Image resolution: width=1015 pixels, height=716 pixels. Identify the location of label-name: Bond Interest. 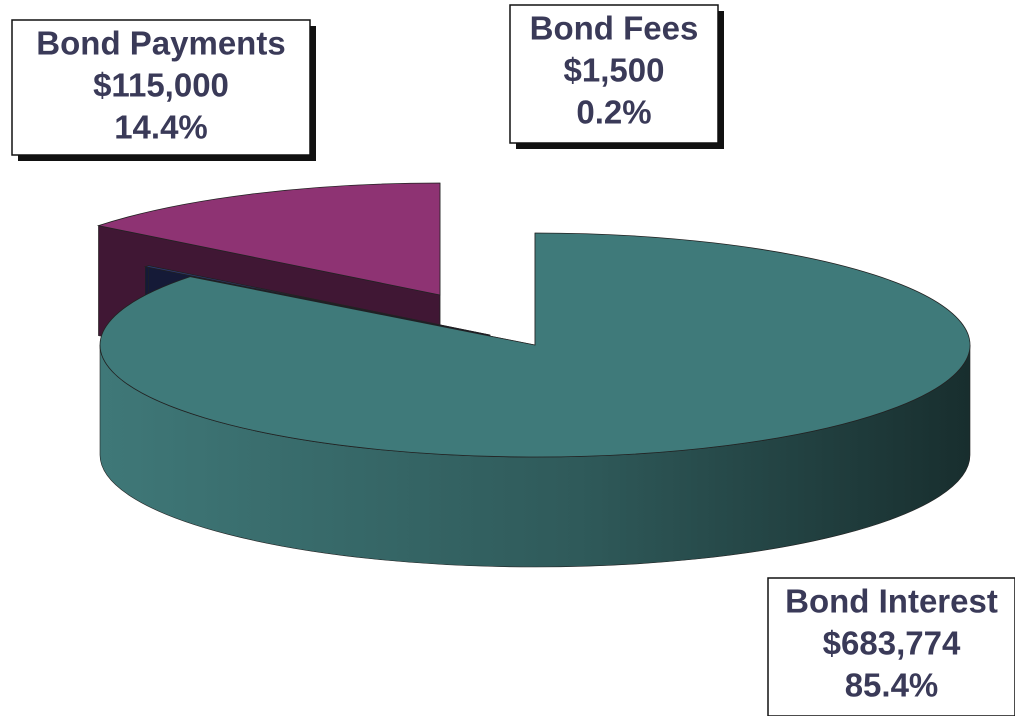
(891, 601).